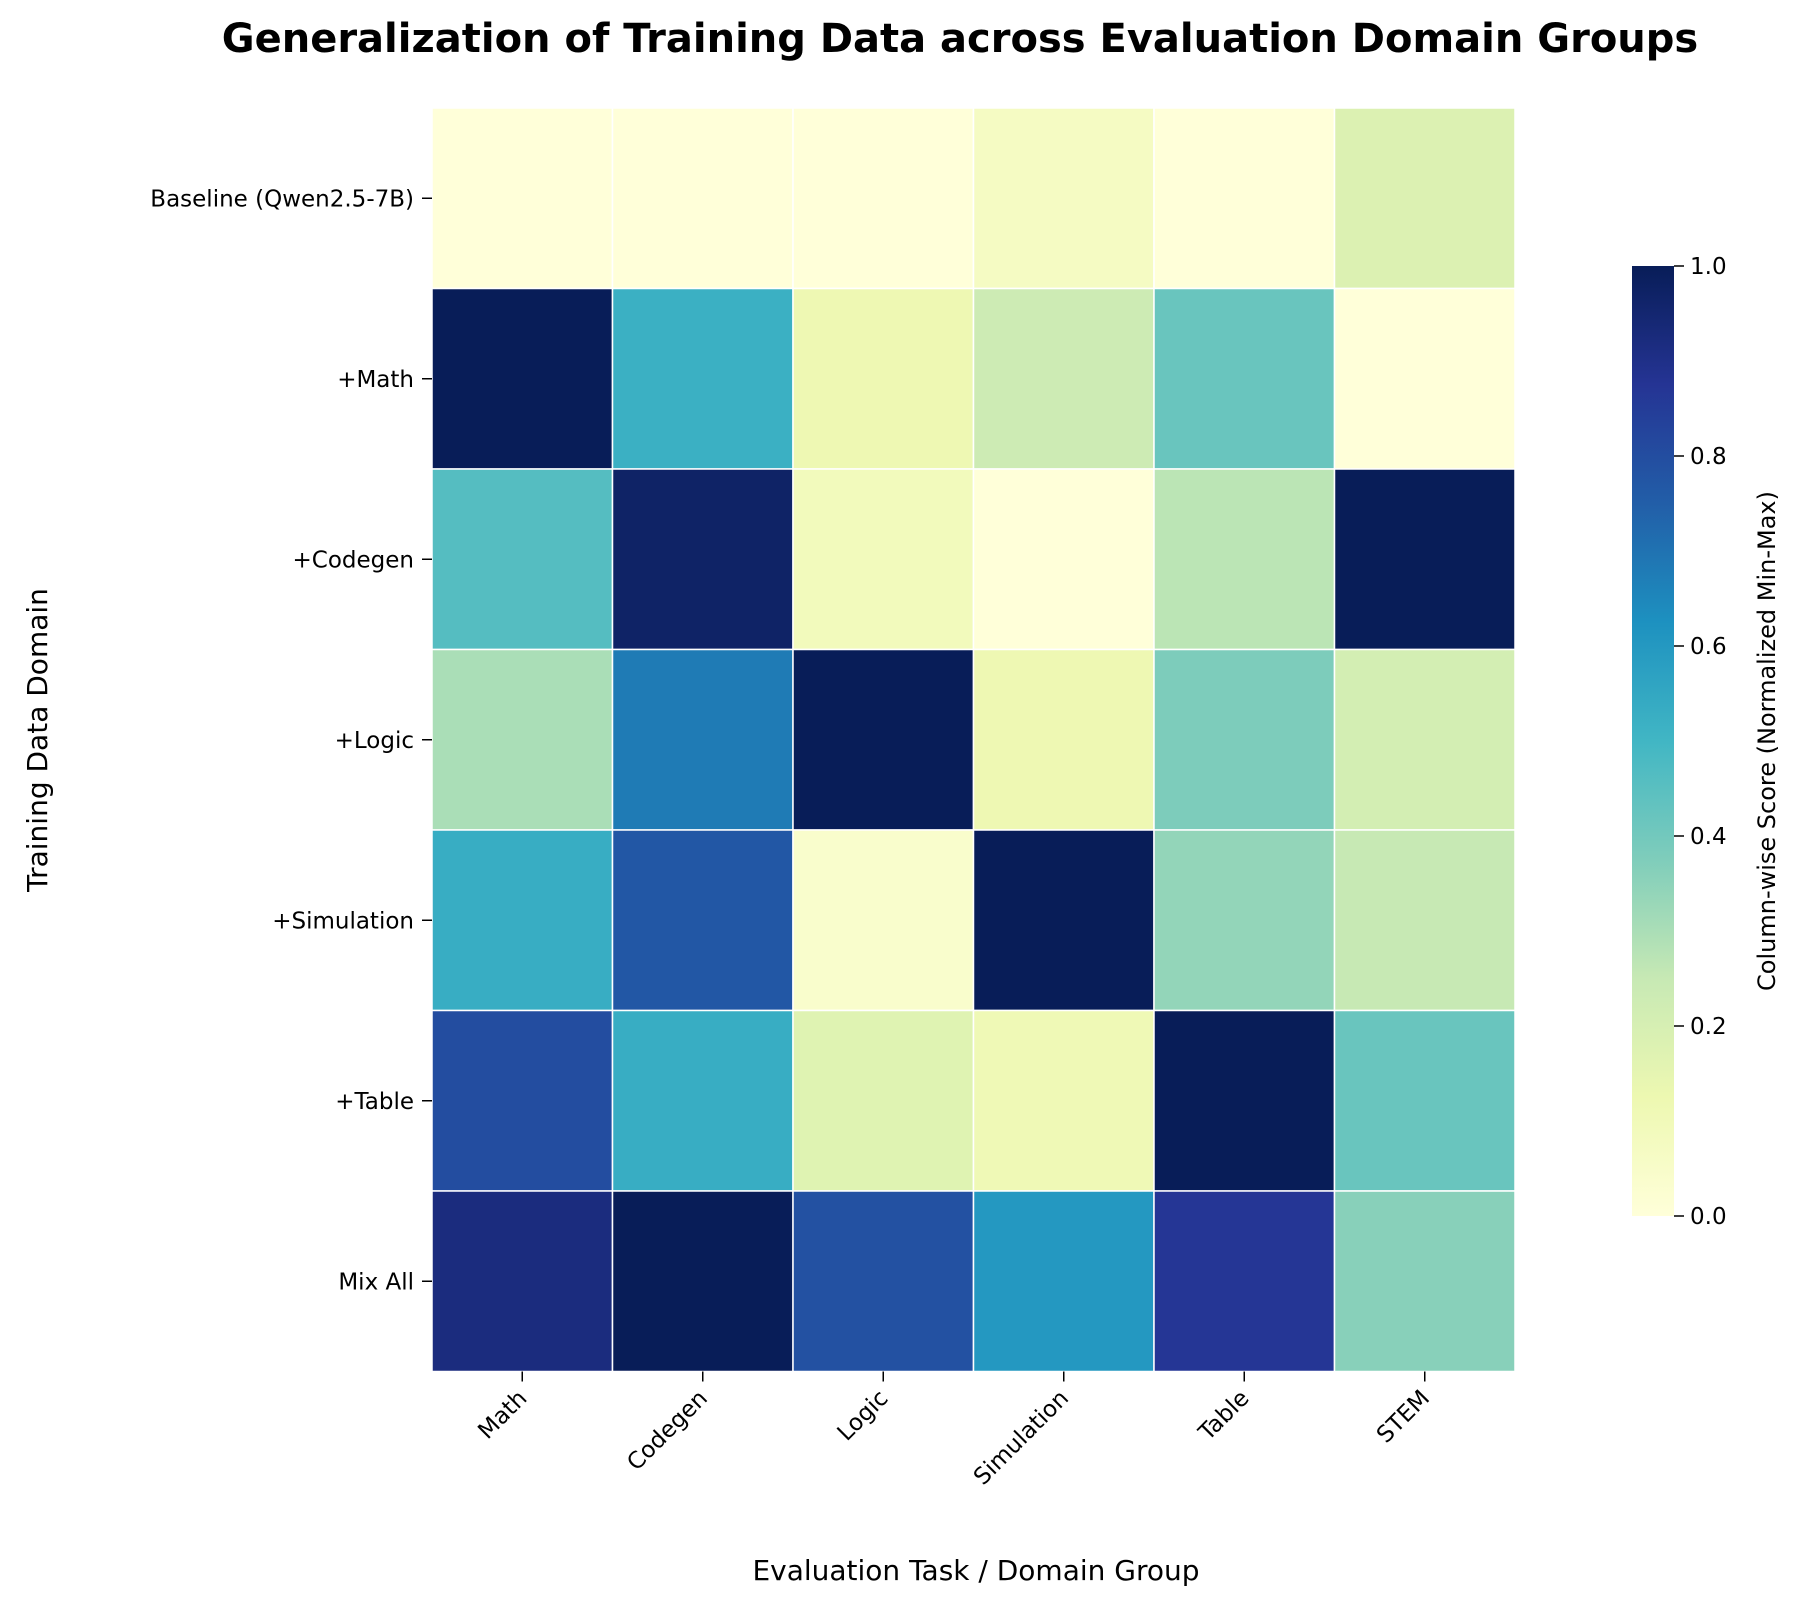  I want to click on y-tick-label: +Codegen, so click(353, 560).